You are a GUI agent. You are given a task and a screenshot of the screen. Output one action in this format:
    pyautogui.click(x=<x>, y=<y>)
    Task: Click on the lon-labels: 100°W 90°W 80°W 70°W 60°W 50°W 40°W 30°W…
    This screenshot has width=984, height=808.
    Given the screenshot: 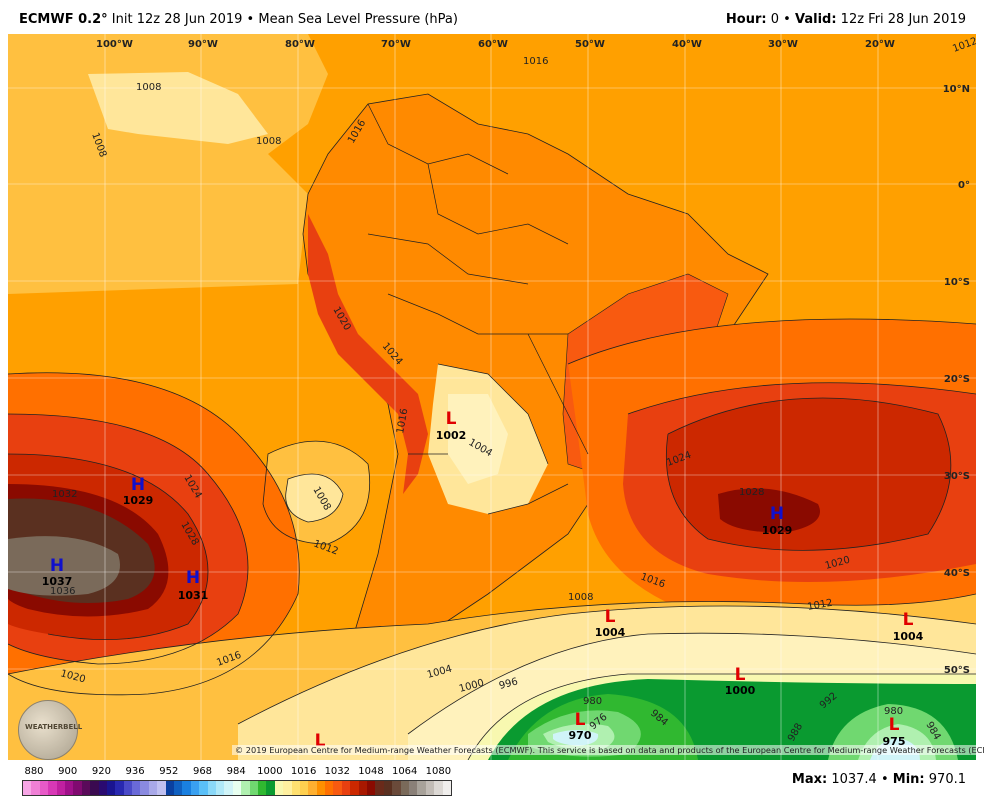 What is the action you would take?
    pyautogui.click(x=495, y=44)
    